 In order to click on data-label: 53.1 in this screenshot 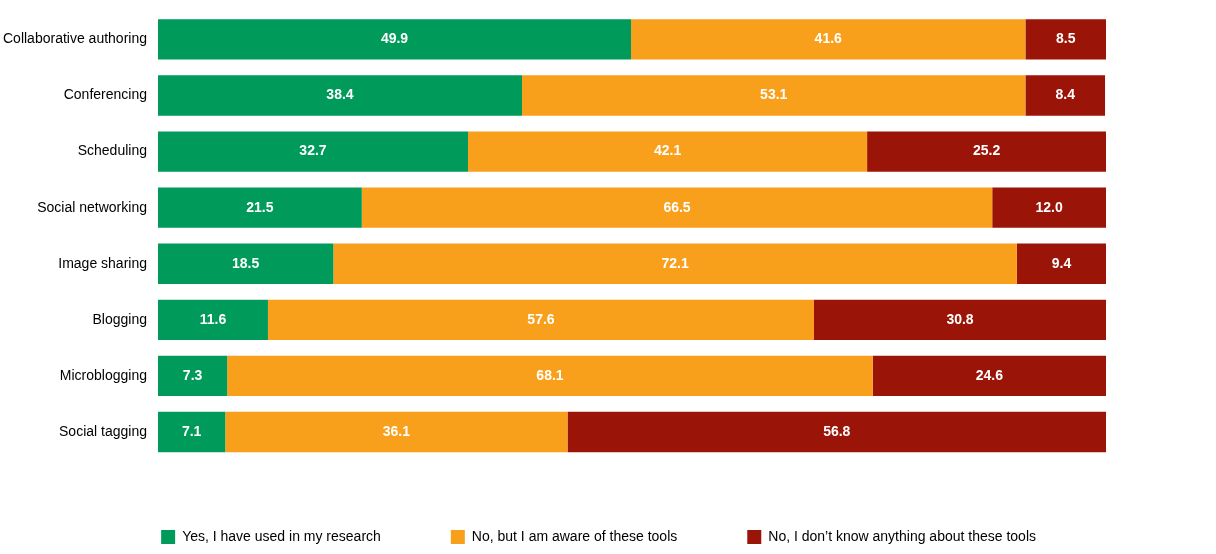, I will do `click(774, 94)`.